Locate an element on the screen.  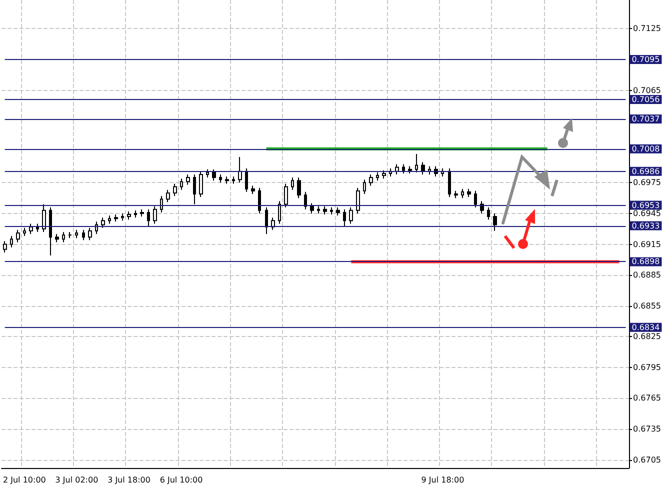
y-tick-label: 0.7125 is located at coordinates (647, 29).